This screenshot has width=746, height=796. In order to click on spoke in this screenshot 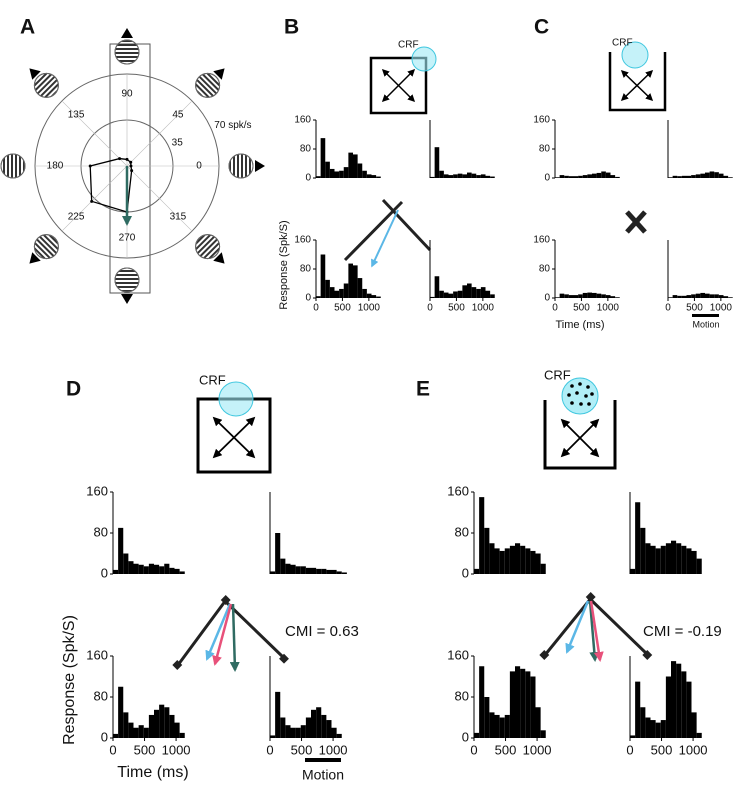, I will do `click(159, 198)`.